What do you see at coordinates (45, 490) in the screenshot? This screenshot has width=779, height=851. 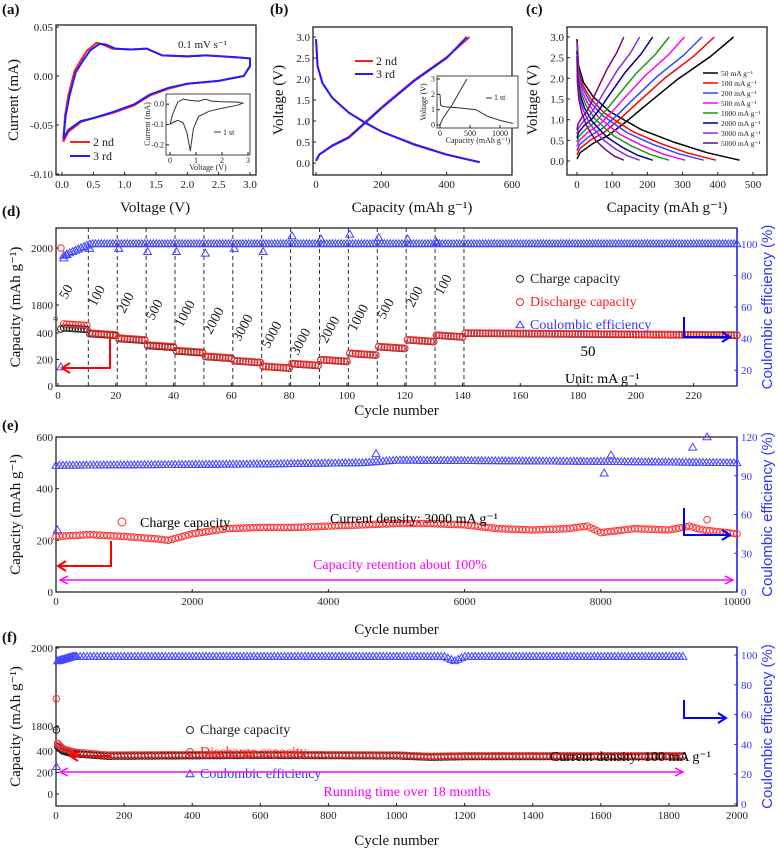 I see `e-y-tick-label: 400` at bounding box center [45, 490].